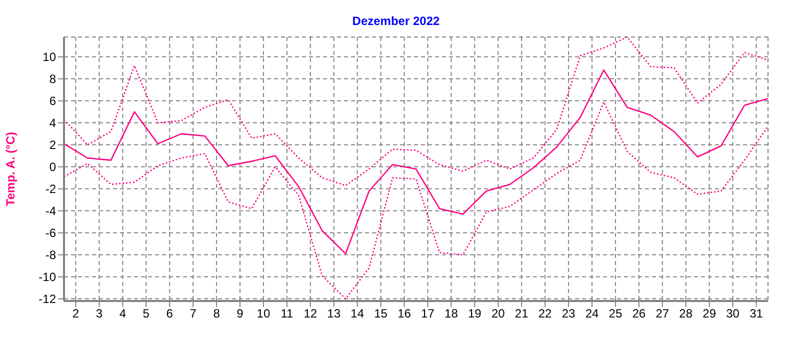  I want to click on x-tick-label: 21, so click(521, 313).